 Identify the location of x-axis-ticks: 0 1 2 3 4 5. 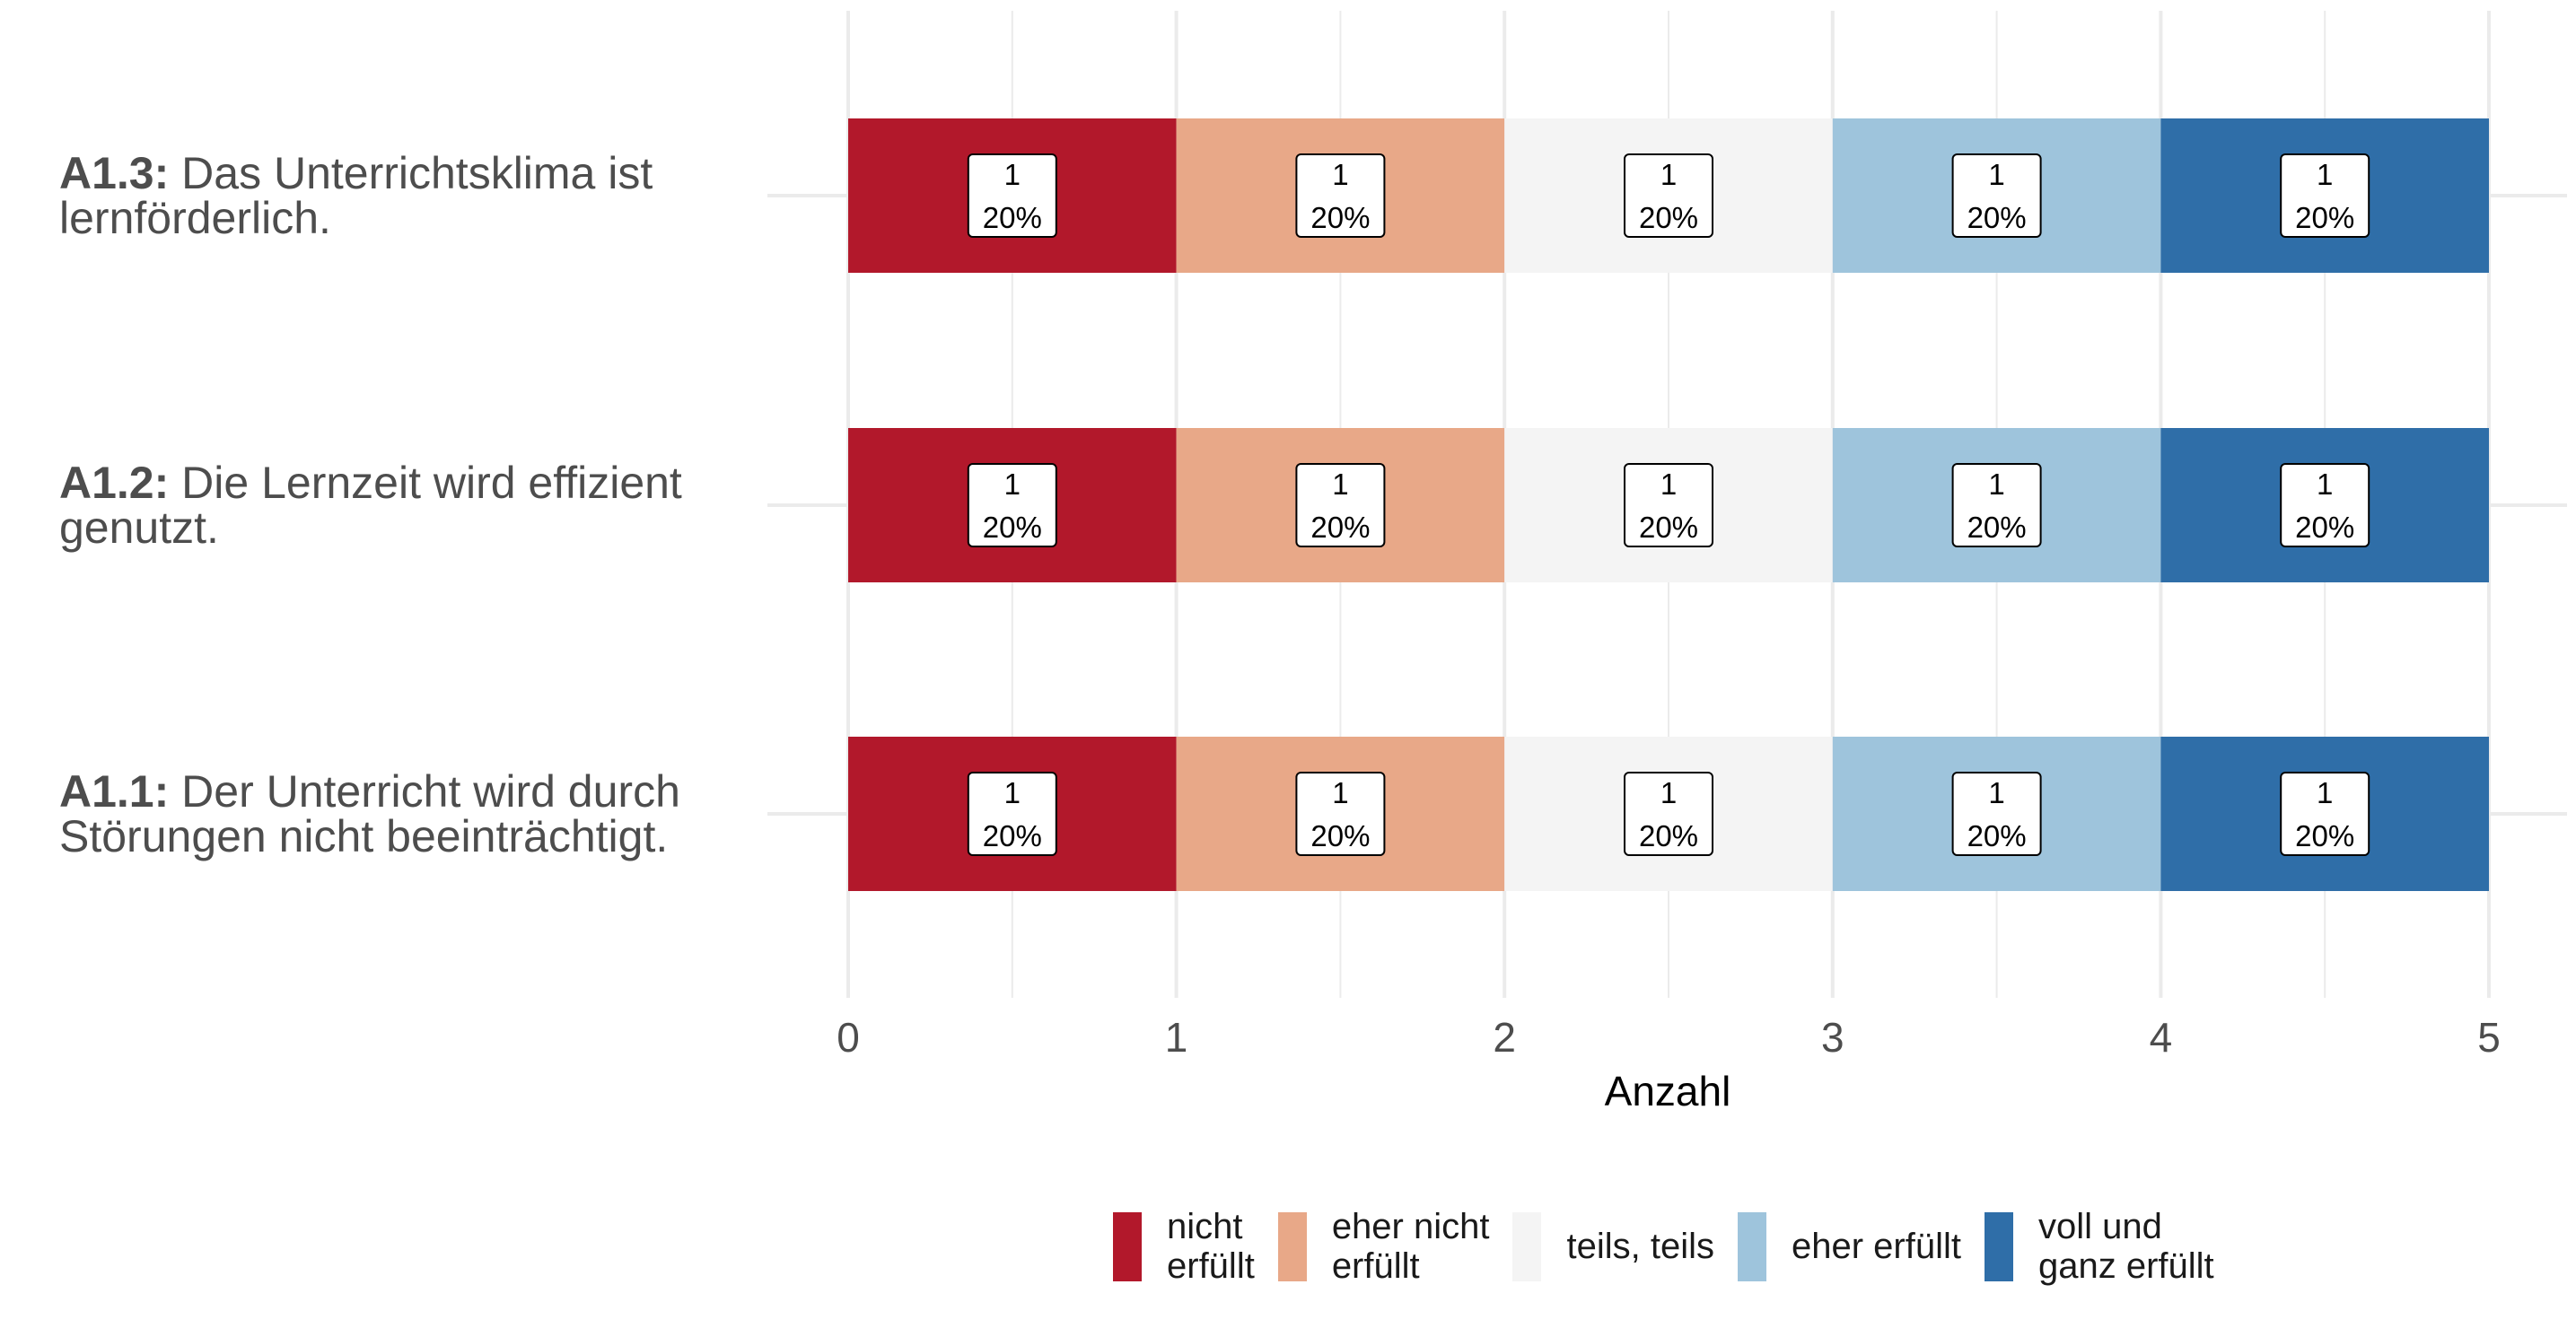
(1669, 1037).